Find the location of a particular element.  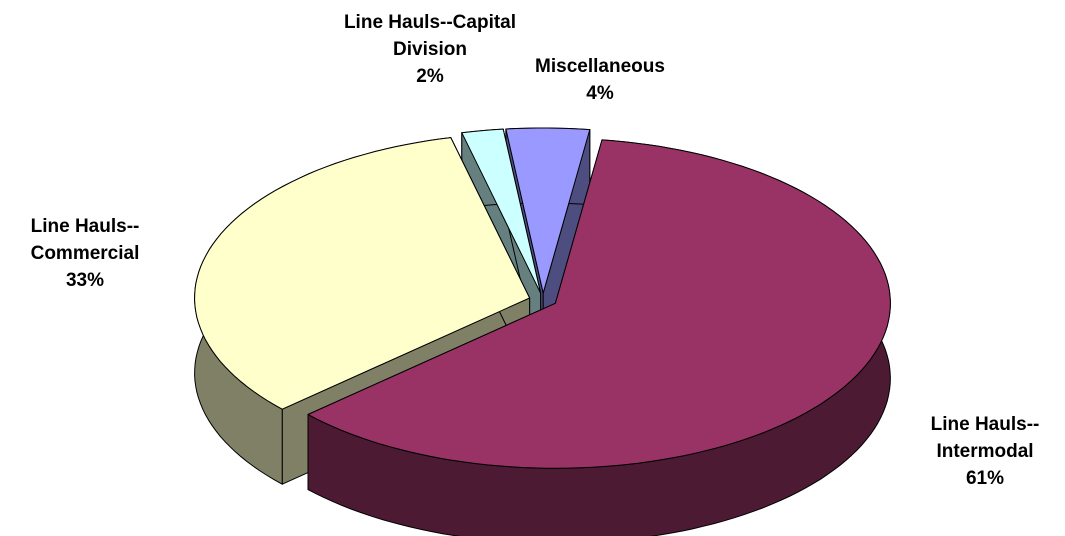

category-label: Miscellaneous is located at coordinates (600, 66).